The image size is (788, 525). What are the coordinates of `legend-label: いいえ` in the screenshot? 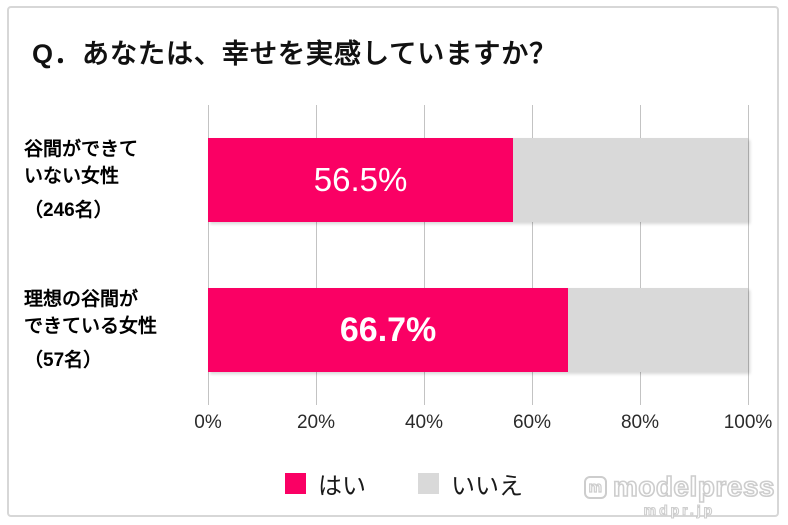 It's located at (487, 486).